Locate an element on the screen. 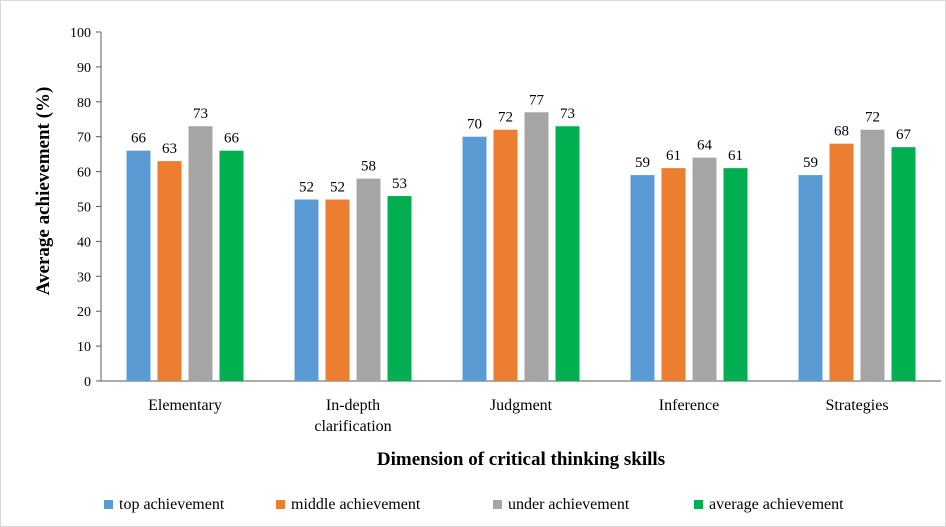 This screenshot has height=527, width=946. y-tick-label: 50 is located at coordinates (84, 208).